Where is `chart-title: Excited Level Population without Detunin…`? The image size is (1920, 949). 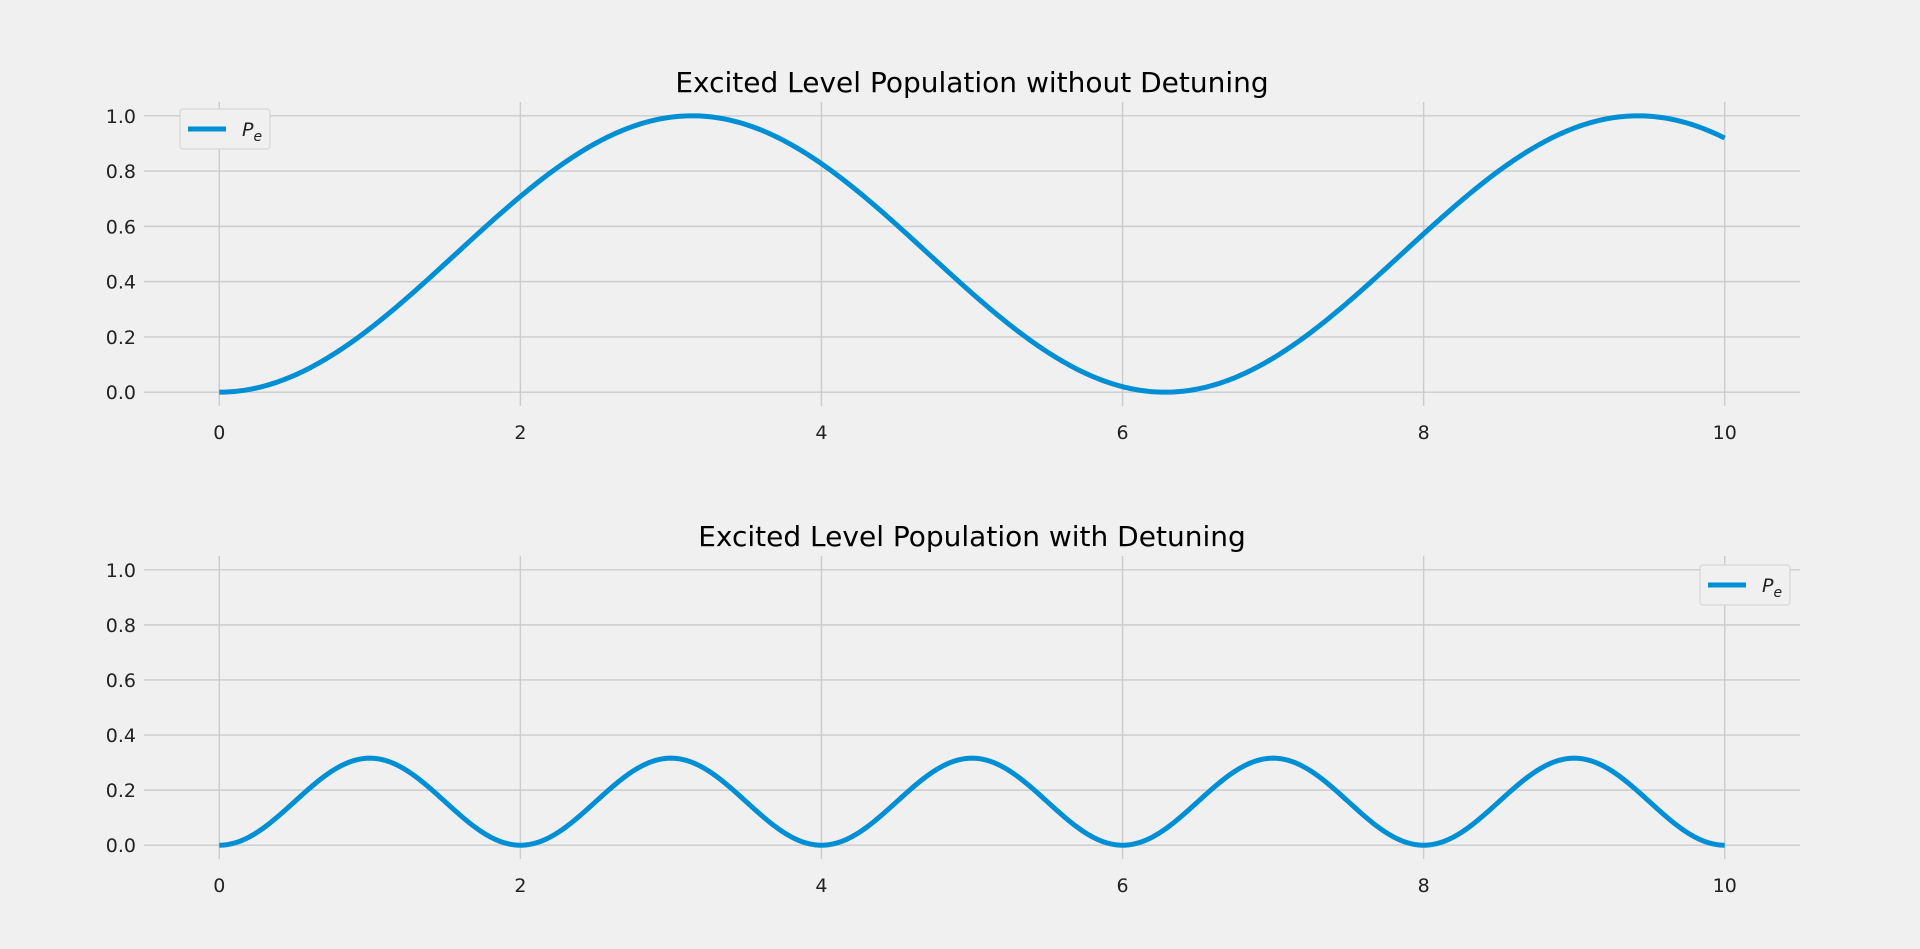
chart-title: Excited Level Population without Detunin… is located at coordinates (971, 82).